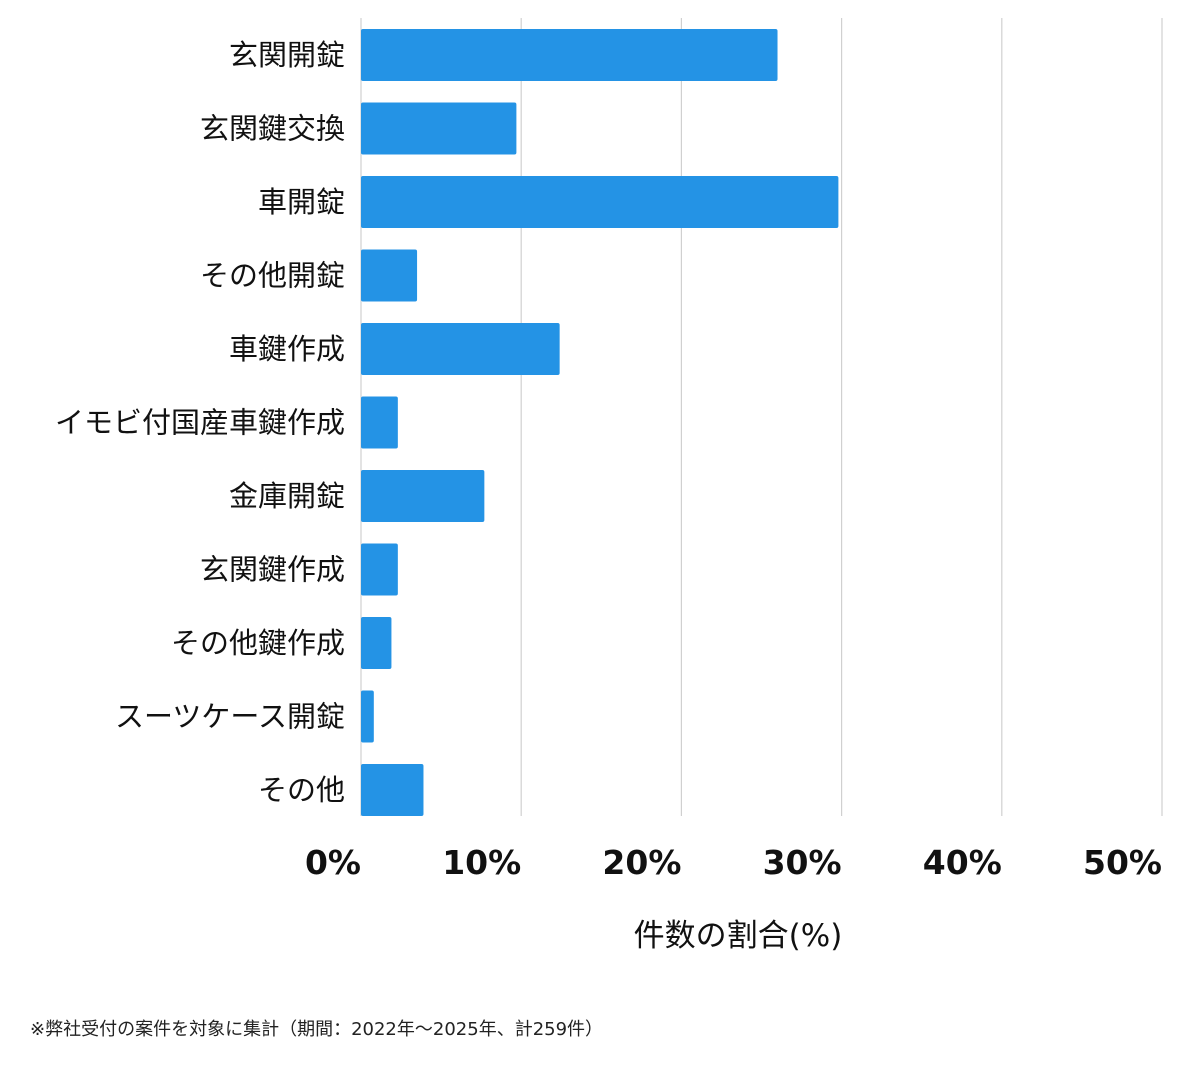 The height and width of the screenshot is (1069, 1200). Describe the element at coordinates (641, 862) in the screenshot. I see `x-tick-label: 20%` at that location.